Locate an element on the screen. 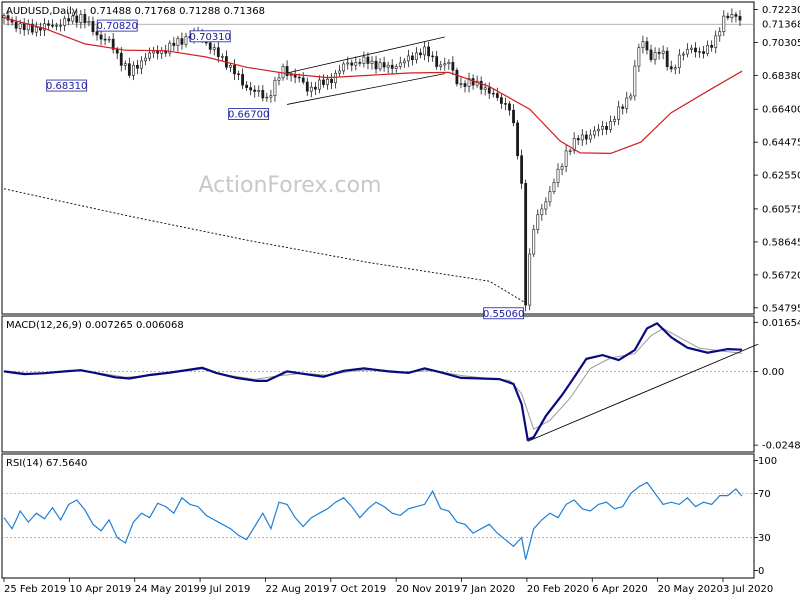 Image resolution: width=800 pixels, height=605 pixels. date-axis-label: 25 Feb 2019 is located at coordinates (35, 589).